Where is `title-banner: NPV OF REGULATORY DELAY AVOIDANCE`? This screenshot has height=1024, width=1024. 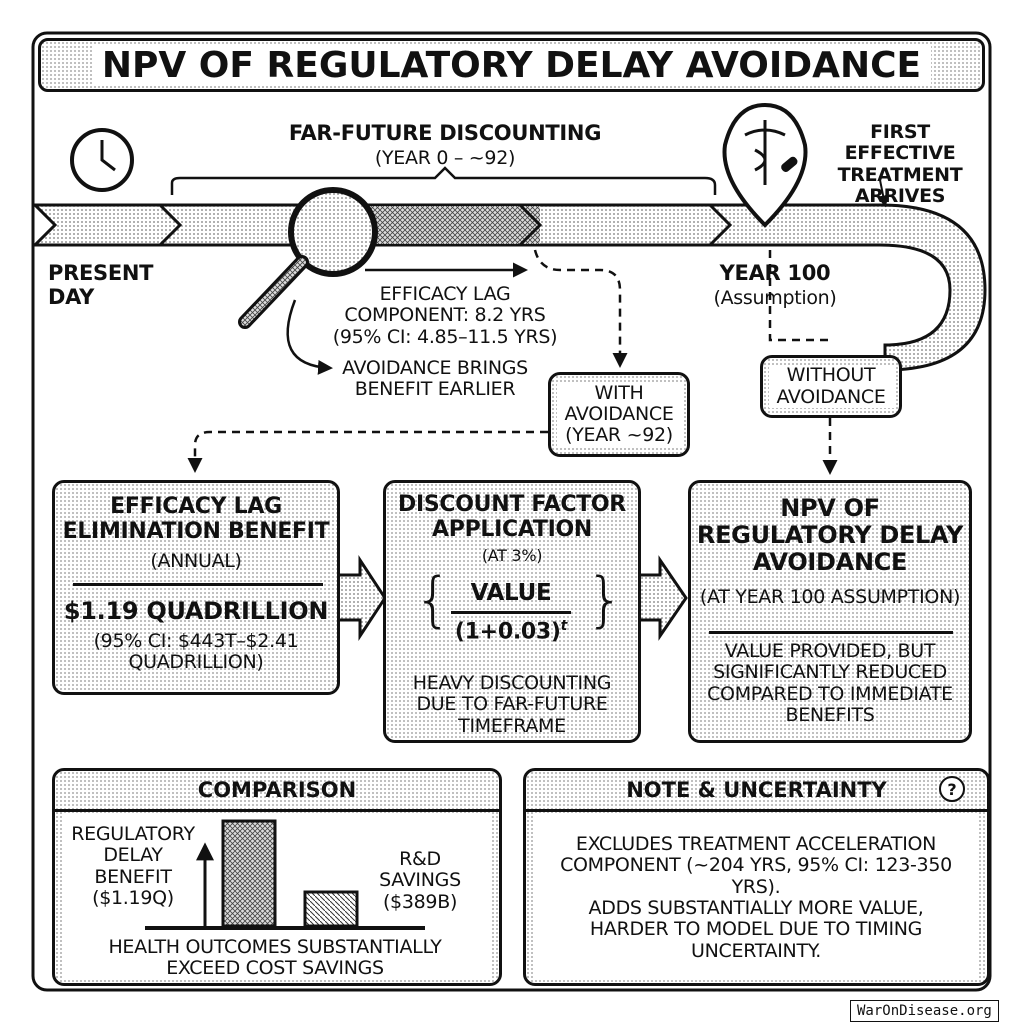
title-banner: NPV OF REGULATORY DELAY AVOIDANCE is located at coordinates (511, 65).